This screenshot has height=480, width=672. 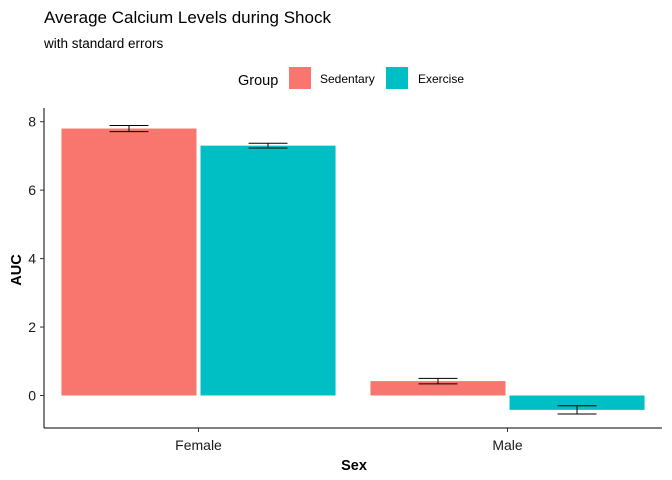 What do you see at coordinates (577, 402) in the screenshot?
I see `bar-exercise-male` at bounding box center [577, 402].